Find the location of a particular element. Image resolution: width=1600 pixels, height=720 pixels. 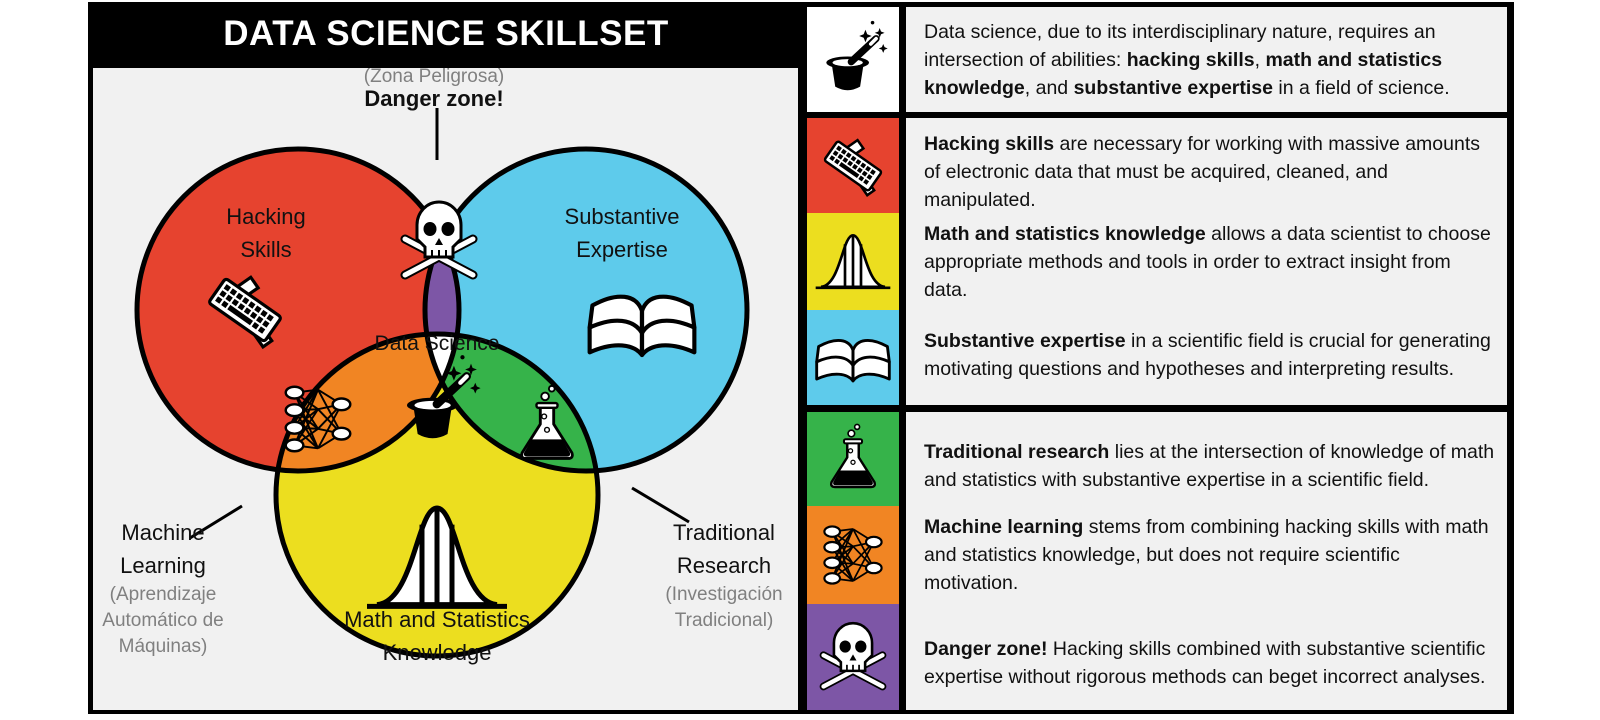

traditional-research-swatch is located at coordinates (853, 459).